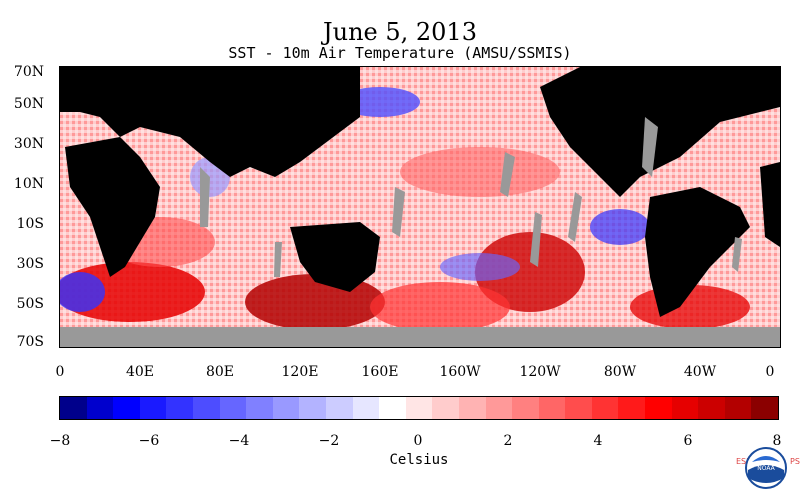 The height and width of the screenshot is (500, 800). Describe the element at coordinates (418, 441) in the screenshot. I see `colorbar-tick: 0` at that location.